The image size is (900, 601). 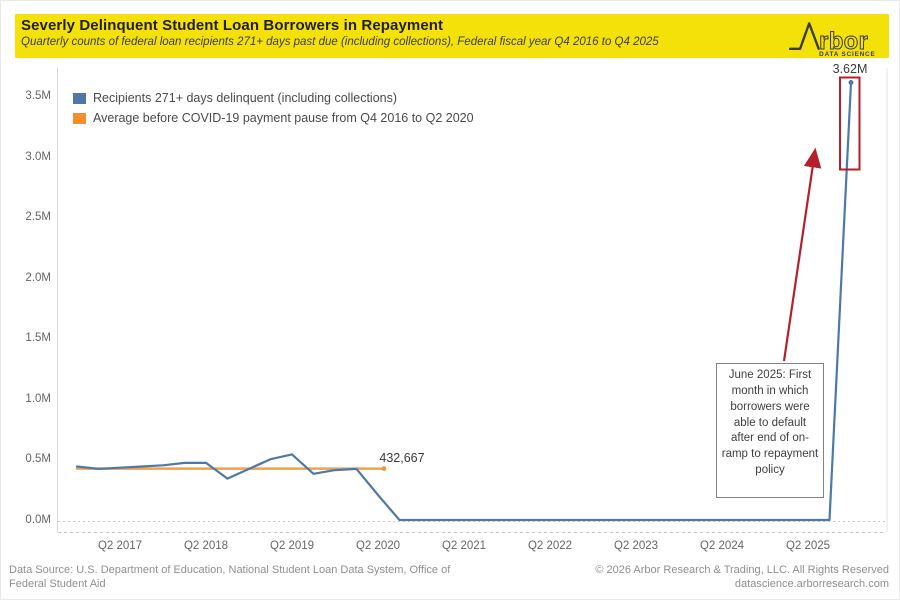 I want to click on logo-brand-text: rbor, so click(x=843, y=42).